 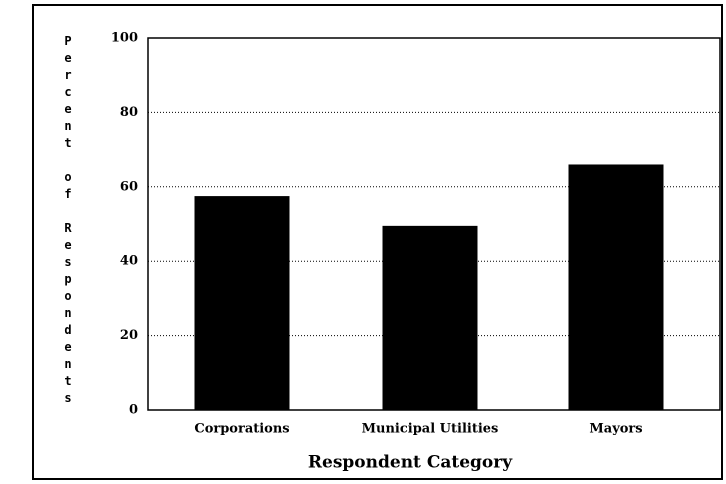 What do you see at coordinates (129, 335) in the screenshot?
I see `y-tick-label: 20` at bounding box center [129, 335].